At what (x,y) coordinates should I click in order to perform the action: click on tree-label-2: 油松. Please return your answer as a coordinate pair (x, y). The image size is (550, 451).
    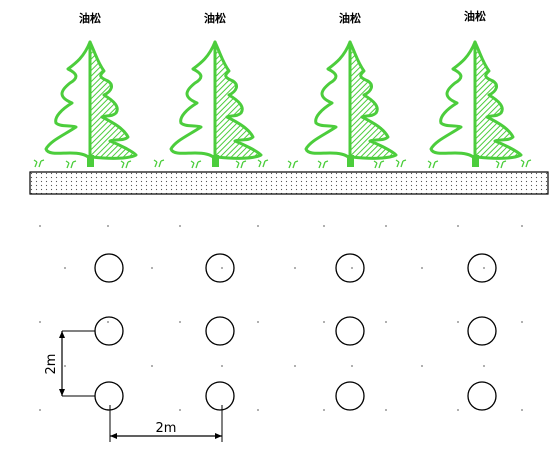
    Looking at the image, I should click on (215, 18).